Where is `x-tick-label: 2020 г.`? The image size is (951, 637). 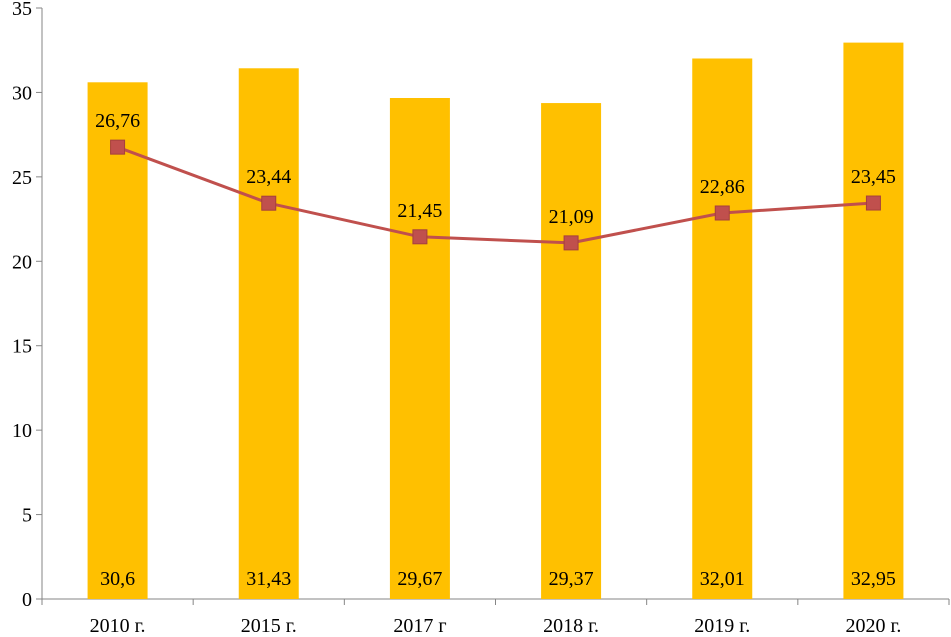 x-tick-label: 2020 г. is located at coordinates (873, 626).